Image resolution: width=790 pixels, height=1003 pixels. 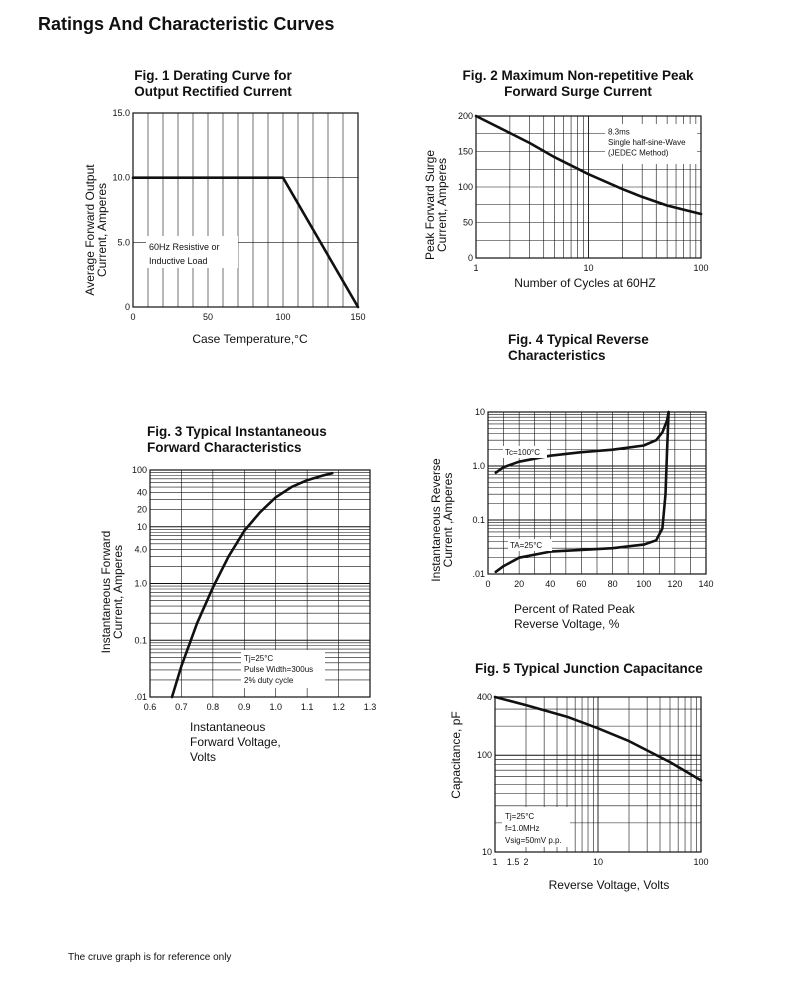 What do you see at coordinates (139, 470) in the screenshot?
I see `fig3-ytick-label: 100` at bounding box center [139, 470].